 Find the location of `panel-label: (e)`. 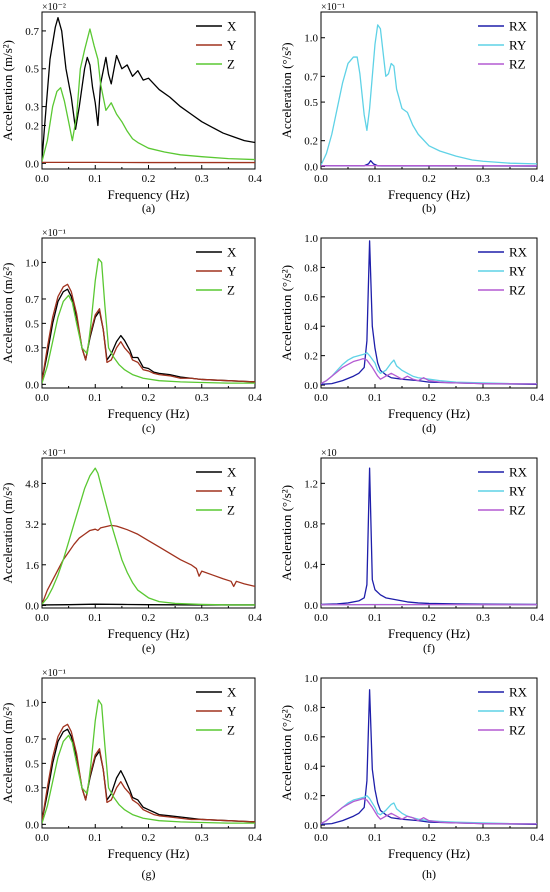

panel-label: (e) is located at coordinates (148, 648).